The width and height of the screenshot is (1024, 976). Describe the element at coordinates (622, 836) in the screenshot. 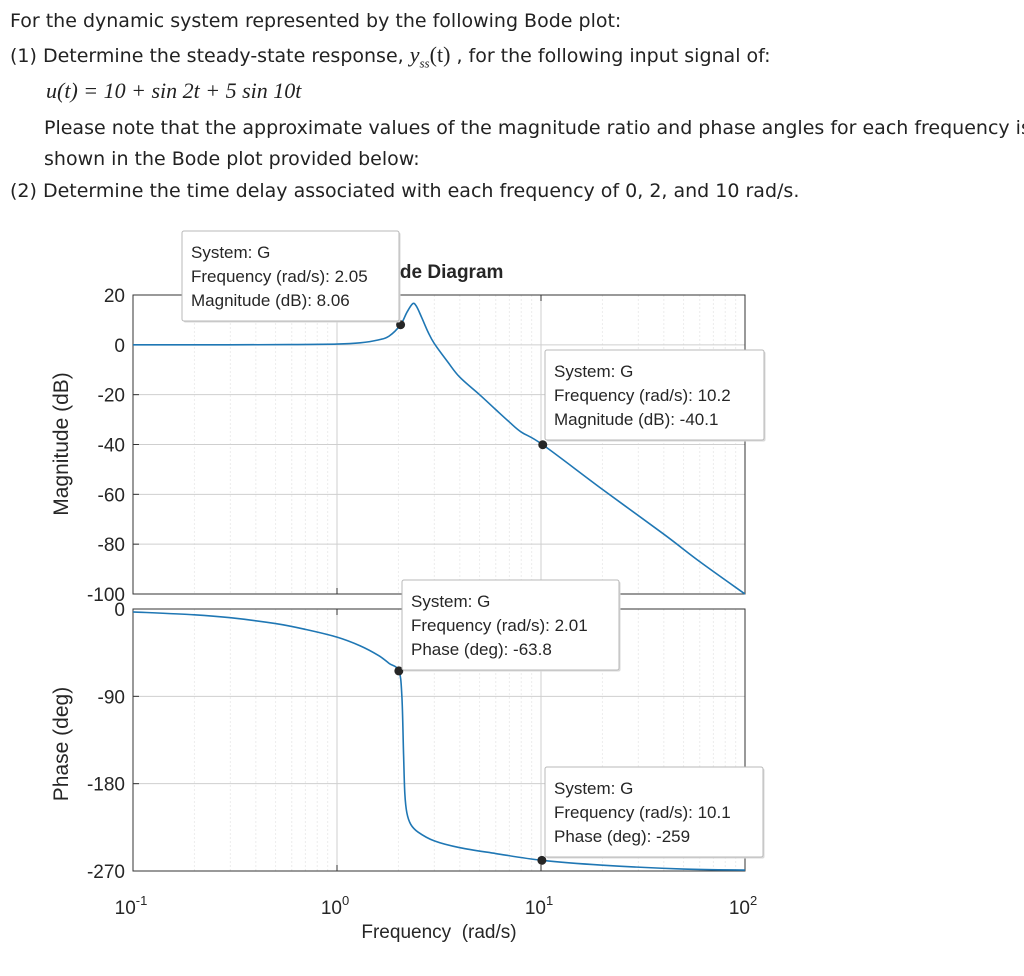

I see `datatip-value: Phase (deg): -259` at that location.